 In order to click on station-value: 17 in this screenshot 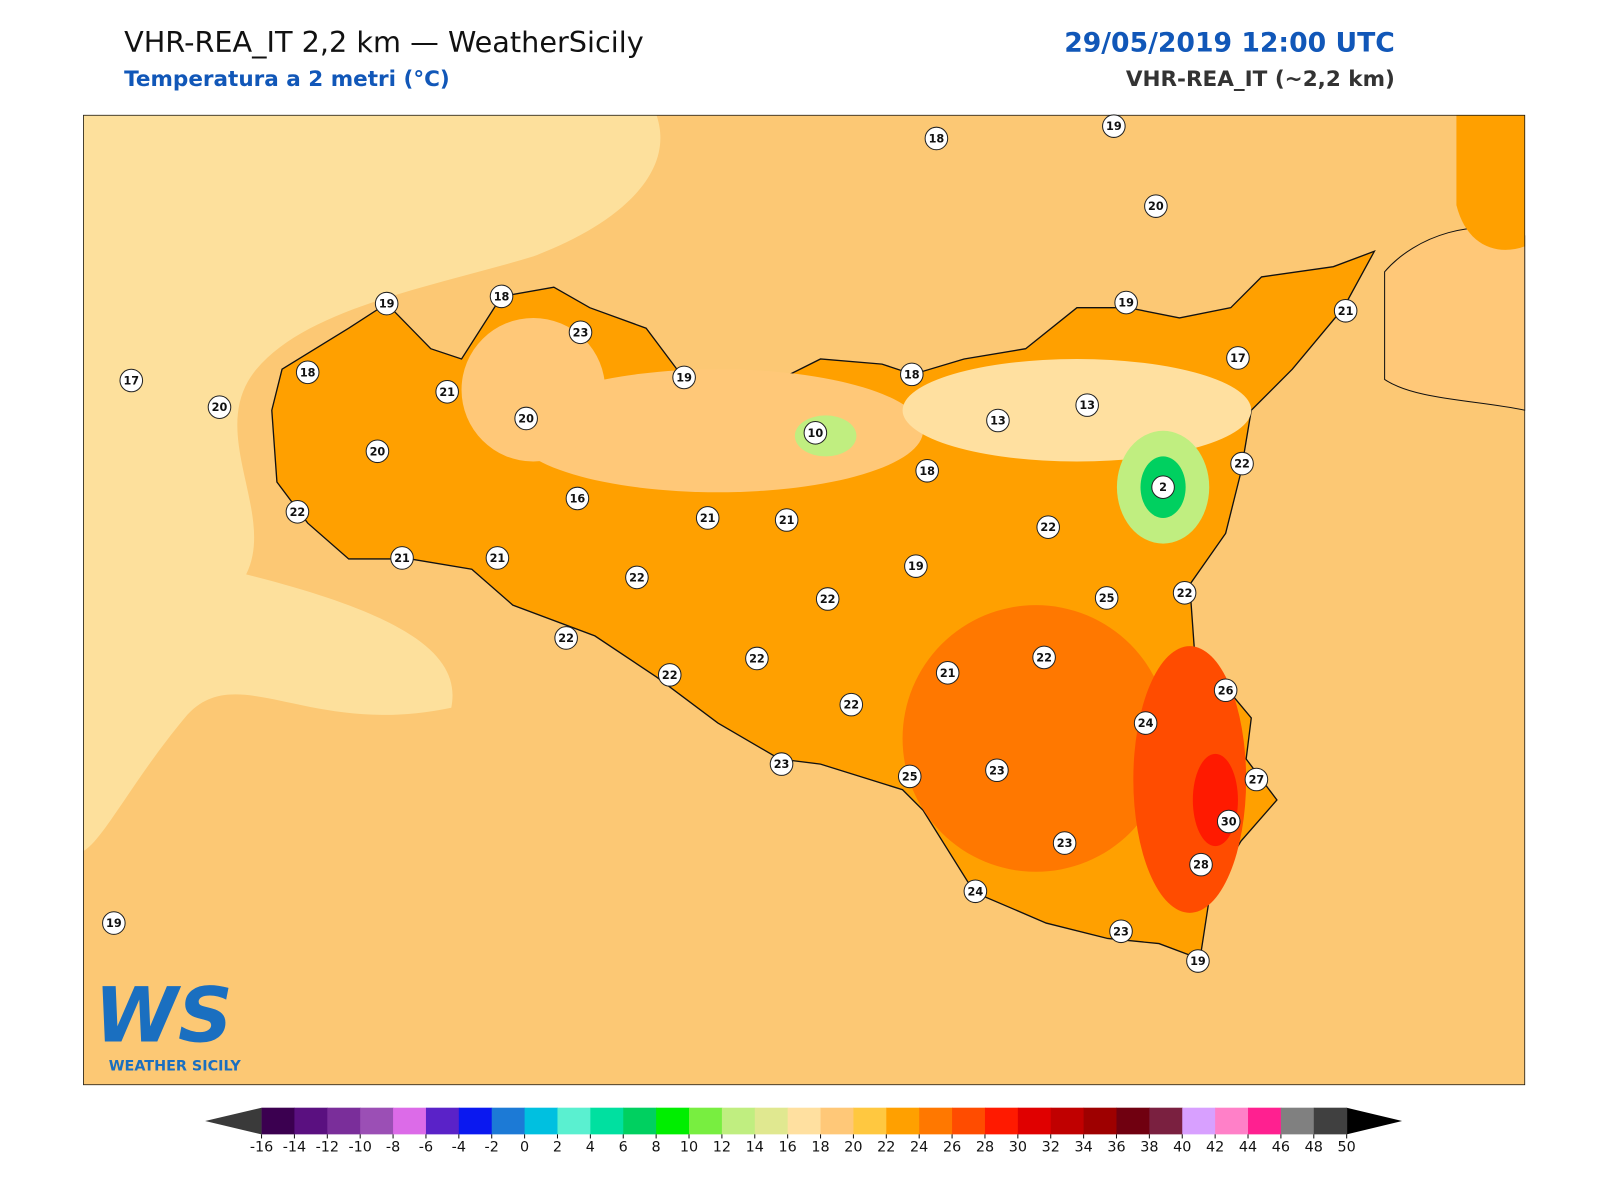, I will do `click(1238, 358)`.